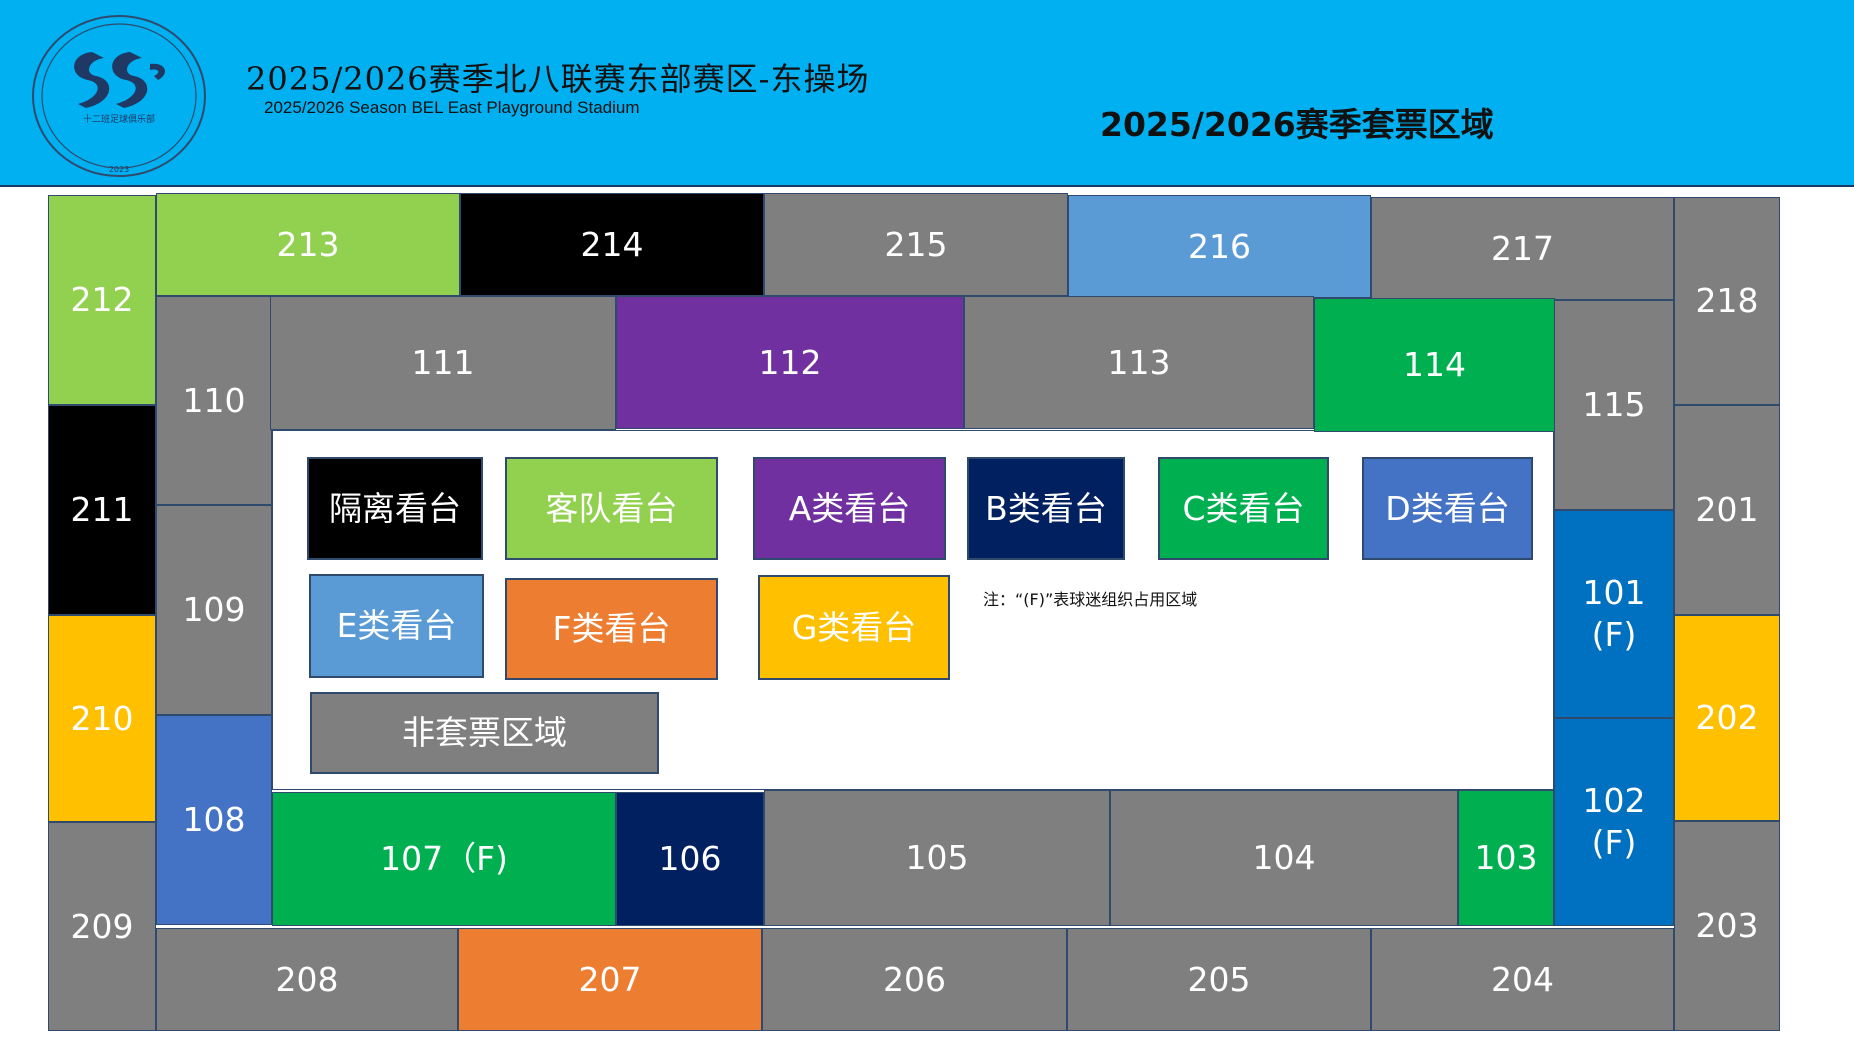 The height and width of the screenshot is (1043, 1854). I want to click on legend-label: 隔离看台, so click(395, 508).